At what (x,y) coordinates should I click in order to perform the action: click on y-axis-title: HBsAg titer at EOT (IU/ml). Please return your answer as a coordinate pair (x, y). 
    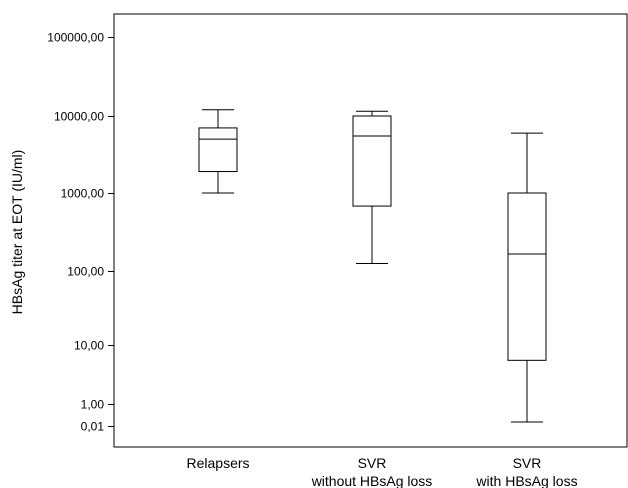
    Looking at the image, I should click on (17, 232).